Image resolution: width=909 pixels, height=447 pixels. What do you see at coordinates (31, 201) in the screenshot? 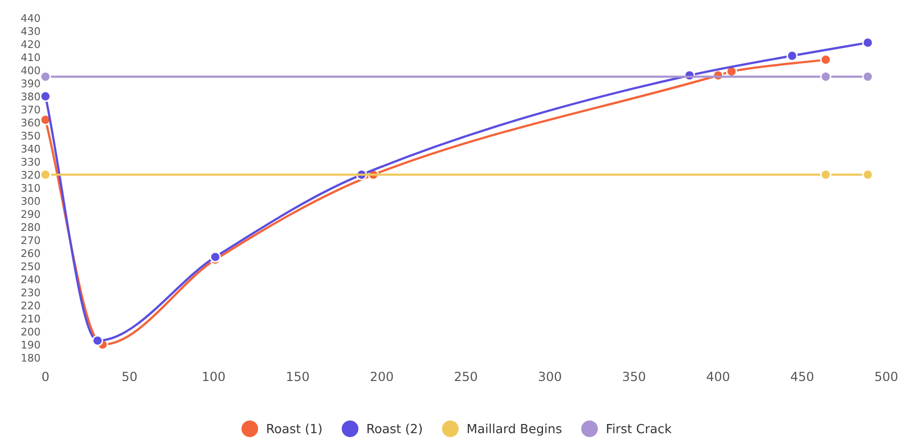
I see `y-tick-label: 300` at bounding box center [31, 201].